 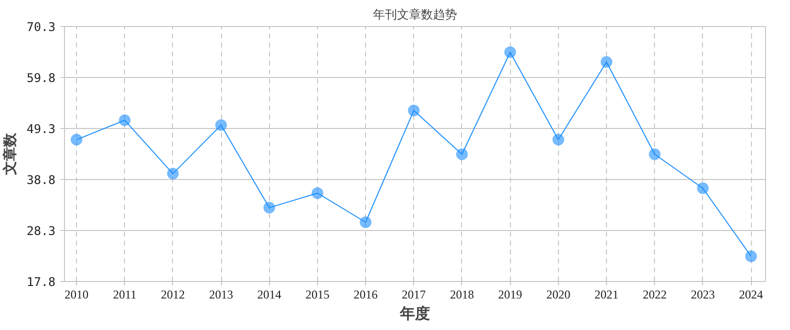 What do you see at coordinates (10, 154) in the screenshot?
I see `y-axis-title: 文章数` at bounding box center [10, 154].